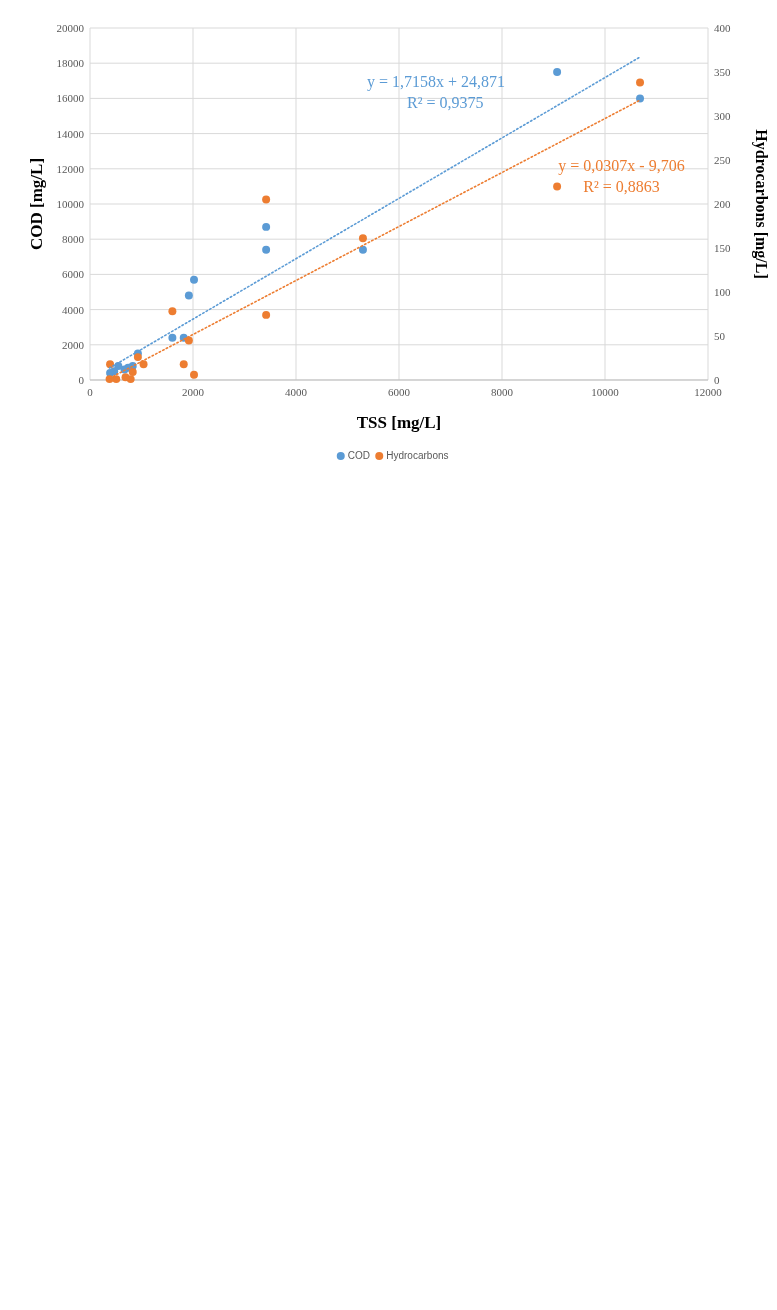 The height and width of the screenshot is (1310, 777). I want to click on annotation: y = 1,7158x + 24,871, so click(436, 81).